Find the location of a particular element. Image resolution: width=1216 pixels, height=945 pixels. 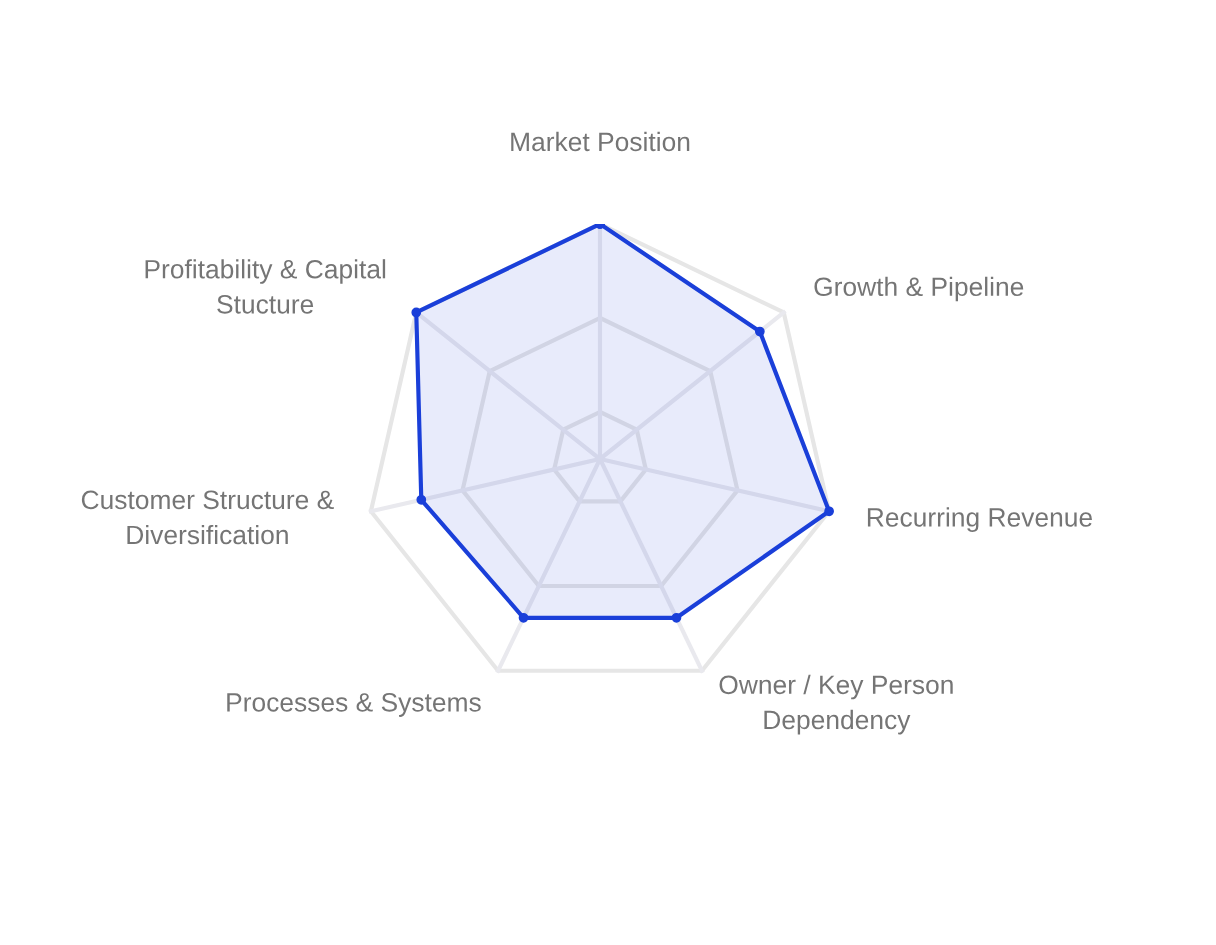

spoke-label: Profitability & Capital Stucture is located at coordinates (265, 286).